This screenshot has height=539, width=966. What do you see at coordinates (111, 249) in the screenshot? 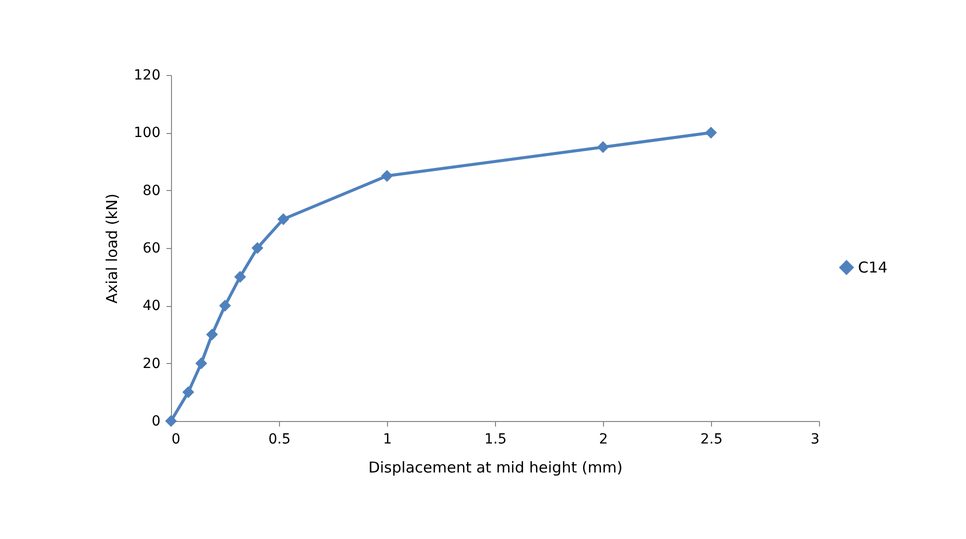
I see `y-axis-title: Axial load (kN)` at bounding box center [111, 249].